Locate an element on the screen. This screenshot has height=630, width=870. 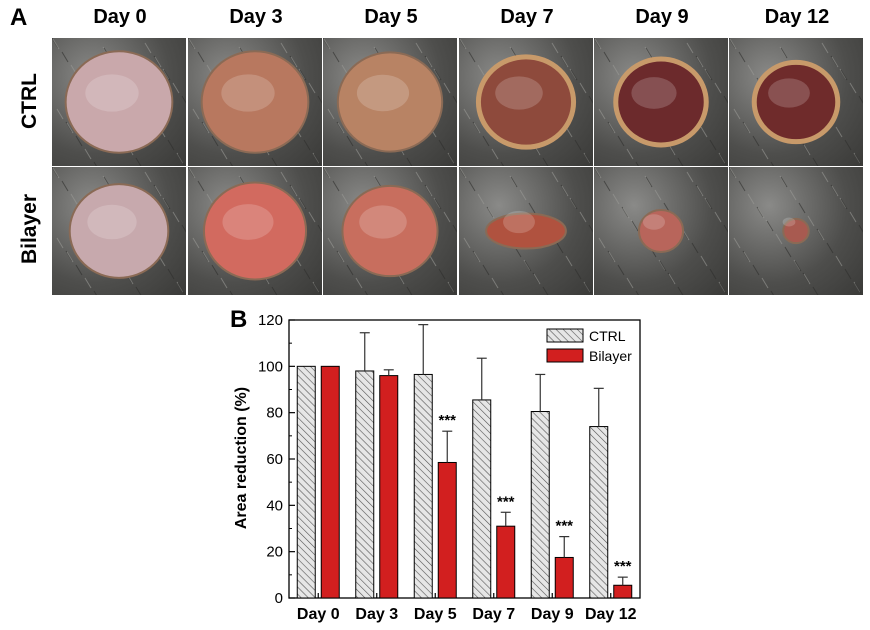
y-tick-label: 100 is located at coordinates (270, 366).